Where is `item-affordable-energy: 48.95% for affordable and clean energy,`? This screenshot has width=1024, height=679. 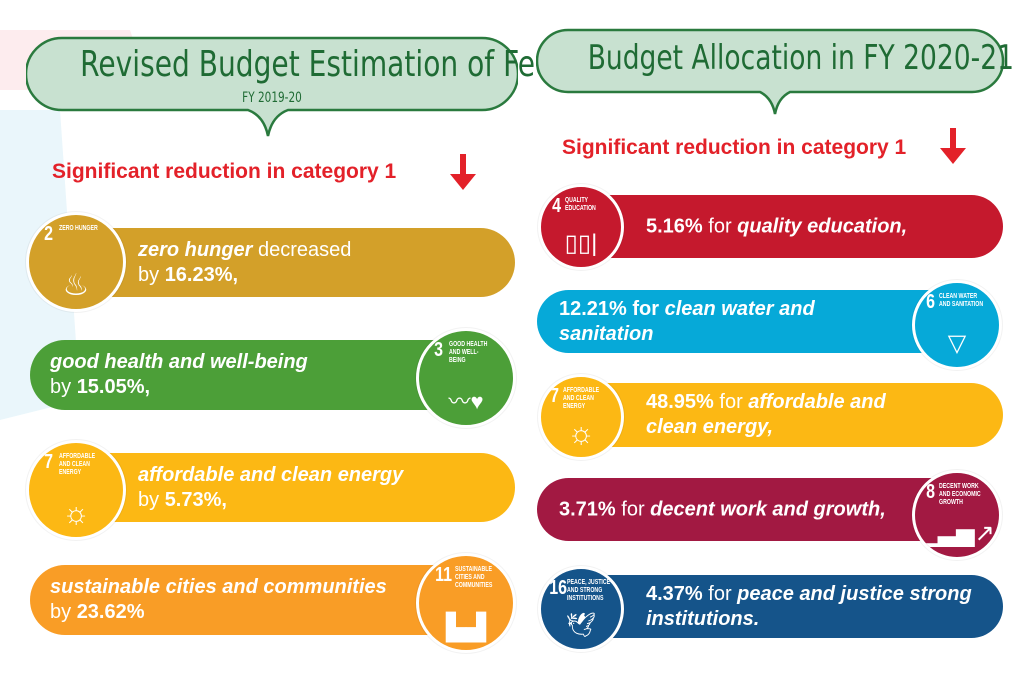
item-affordable-energy: 48.95% for affordable and clean energy, is located at coordinates (786, 415).